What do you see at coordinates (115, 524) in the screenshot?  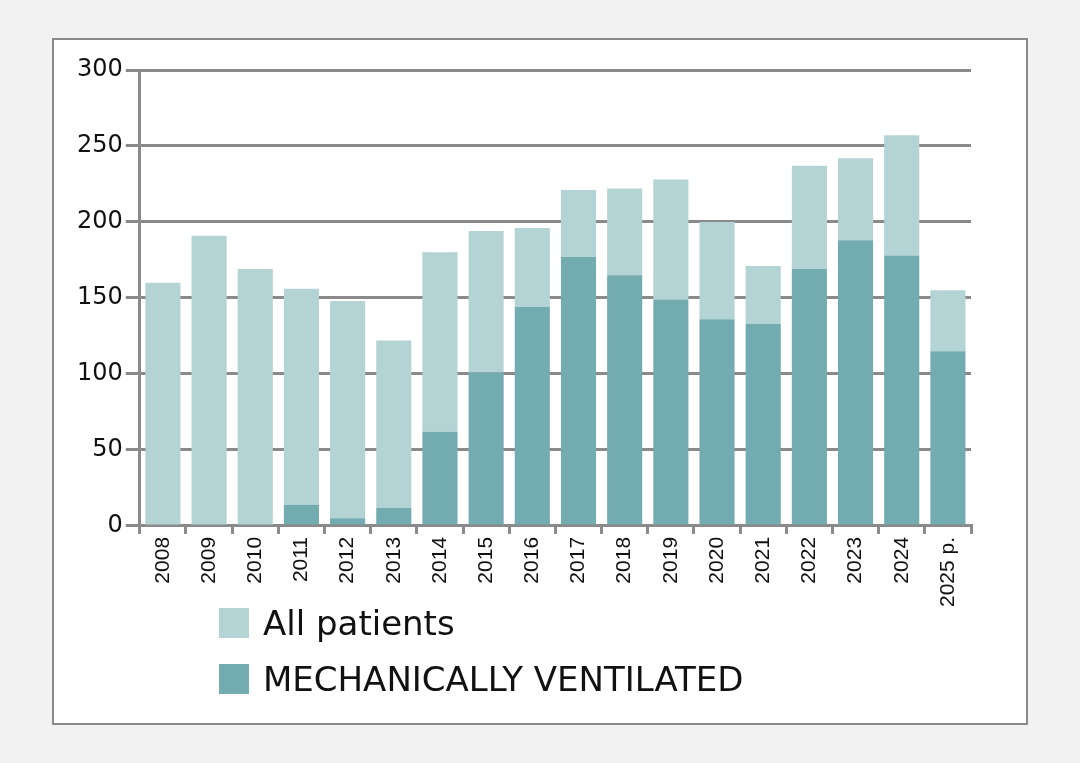 I see `y-tick-label: 0` at bounding box center [115, 524].